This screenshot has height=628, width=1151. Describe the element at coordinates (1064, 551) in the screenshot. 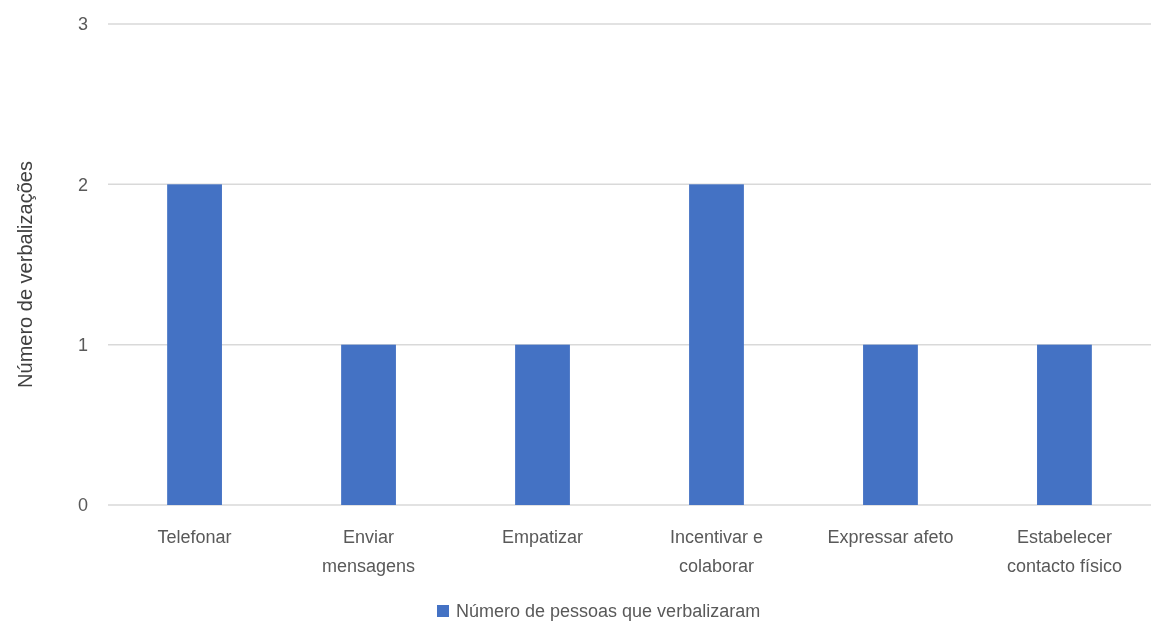

I see `x-tick-label: Estabelecer contacto físico` at that location.